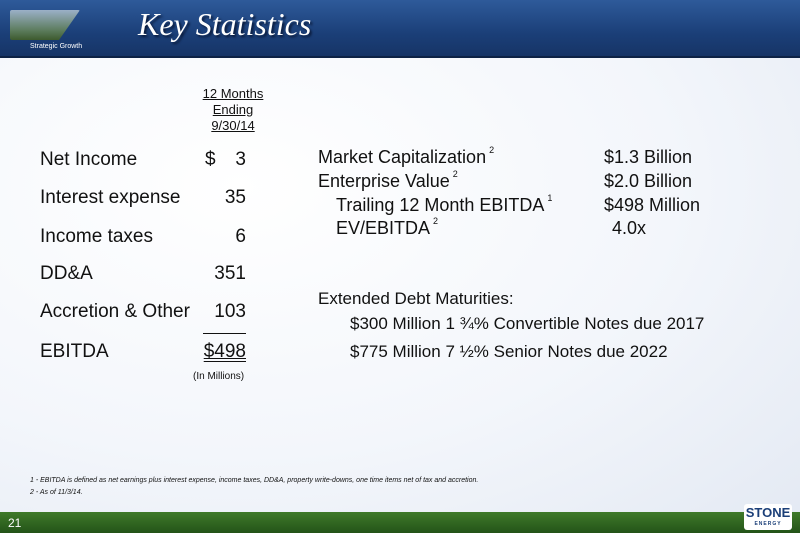  Describe the element at coordinates (115, 311) in the screenshot. I see `row-label-accretion: Accretion & Other` at that location.